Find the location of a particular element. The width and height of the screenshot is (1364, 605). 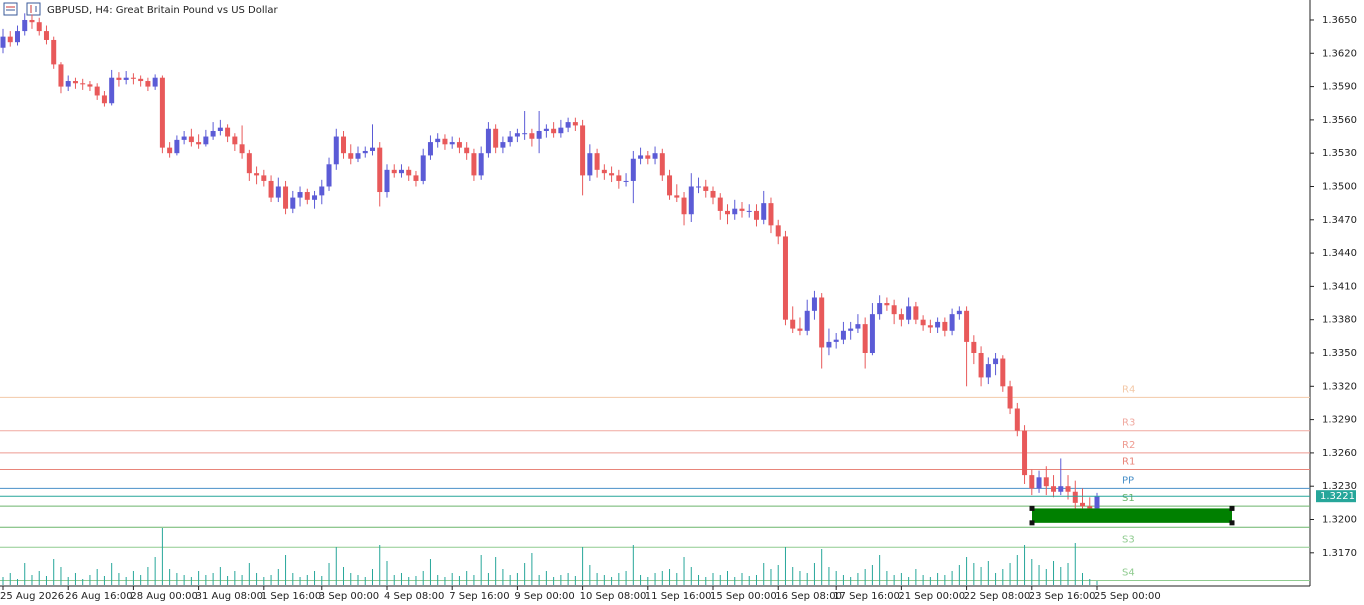

y-tick-label: 1.3650 is located at coordinates (1339, 20).